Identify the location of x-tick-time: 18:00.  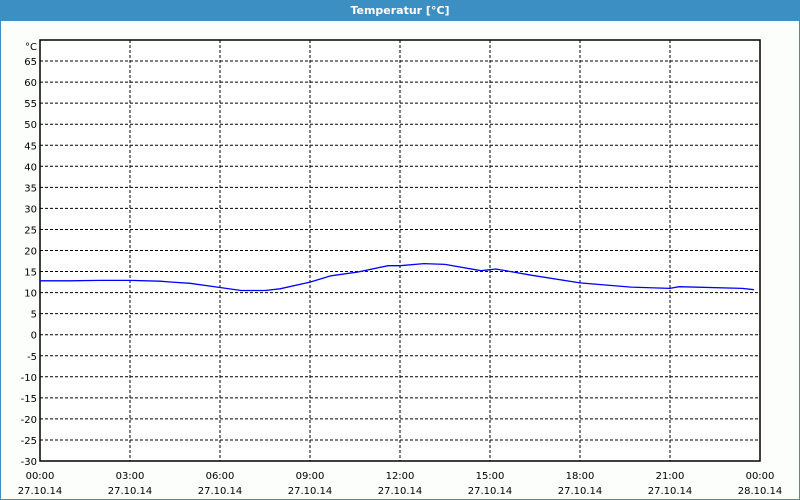
(580, 476).